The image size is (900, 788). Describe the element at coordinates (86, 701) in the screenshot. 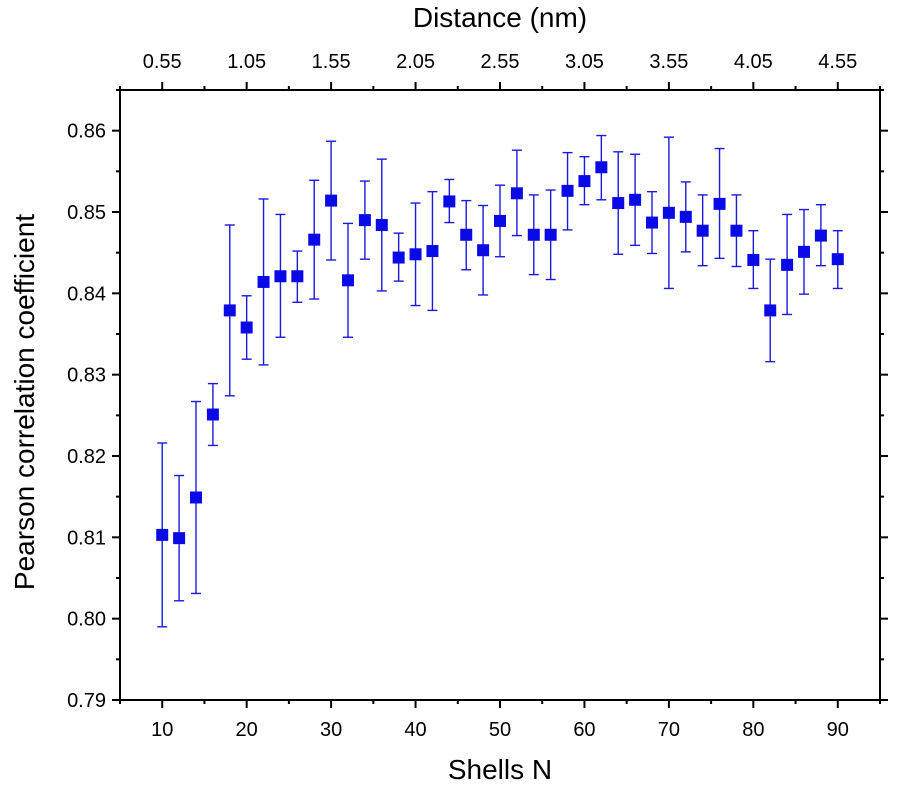

I see `y-tick-label: 0.79` at that location.